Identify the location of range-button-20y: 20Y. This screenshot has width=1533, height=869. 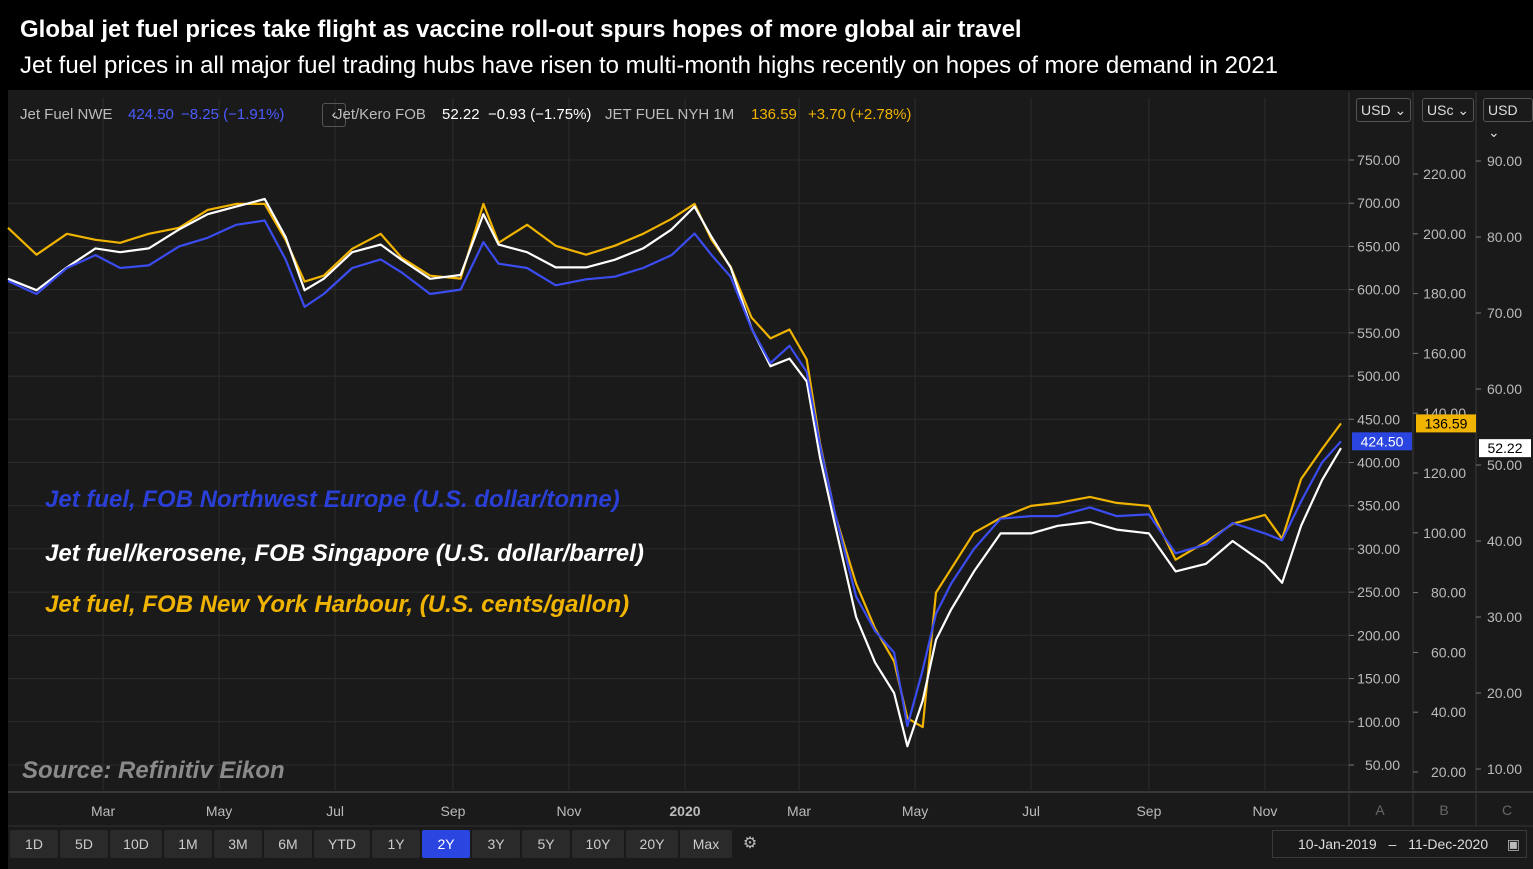
(652, 844).